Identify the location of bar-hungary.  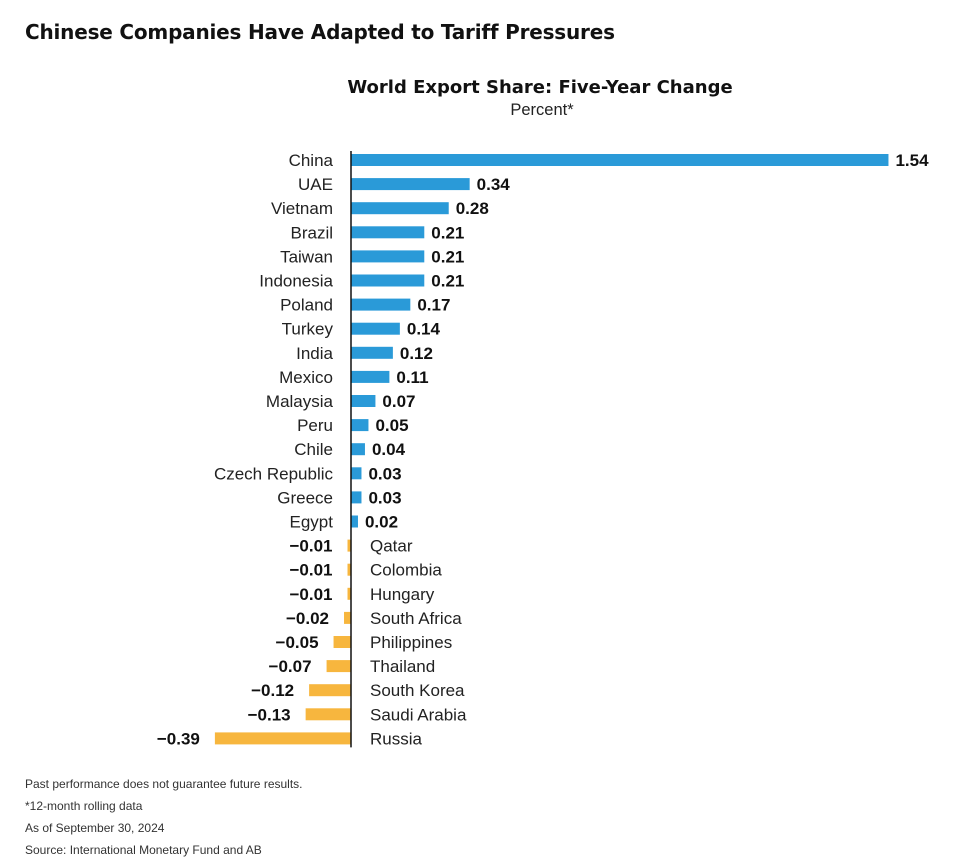
(349, 593).